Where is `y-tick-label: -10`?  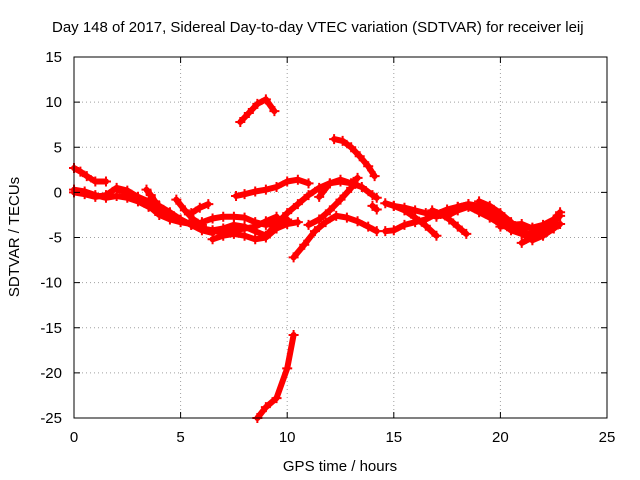 y-tick-label: -10 is located at coordinates (51, 283).